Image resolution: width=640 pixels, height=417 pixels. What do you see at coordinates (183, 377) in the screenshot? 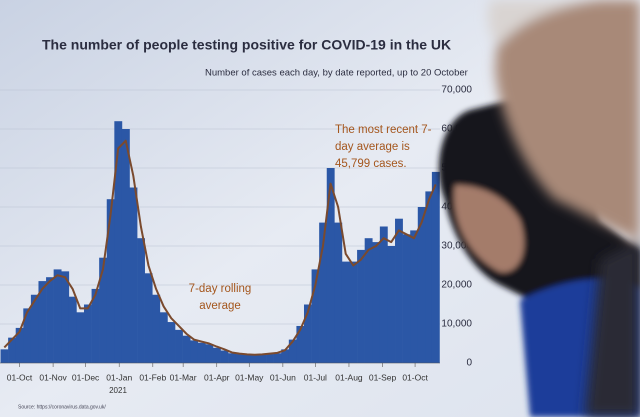
I see `x-tick-label: 01-Mar` at bounding box center [183, 377].